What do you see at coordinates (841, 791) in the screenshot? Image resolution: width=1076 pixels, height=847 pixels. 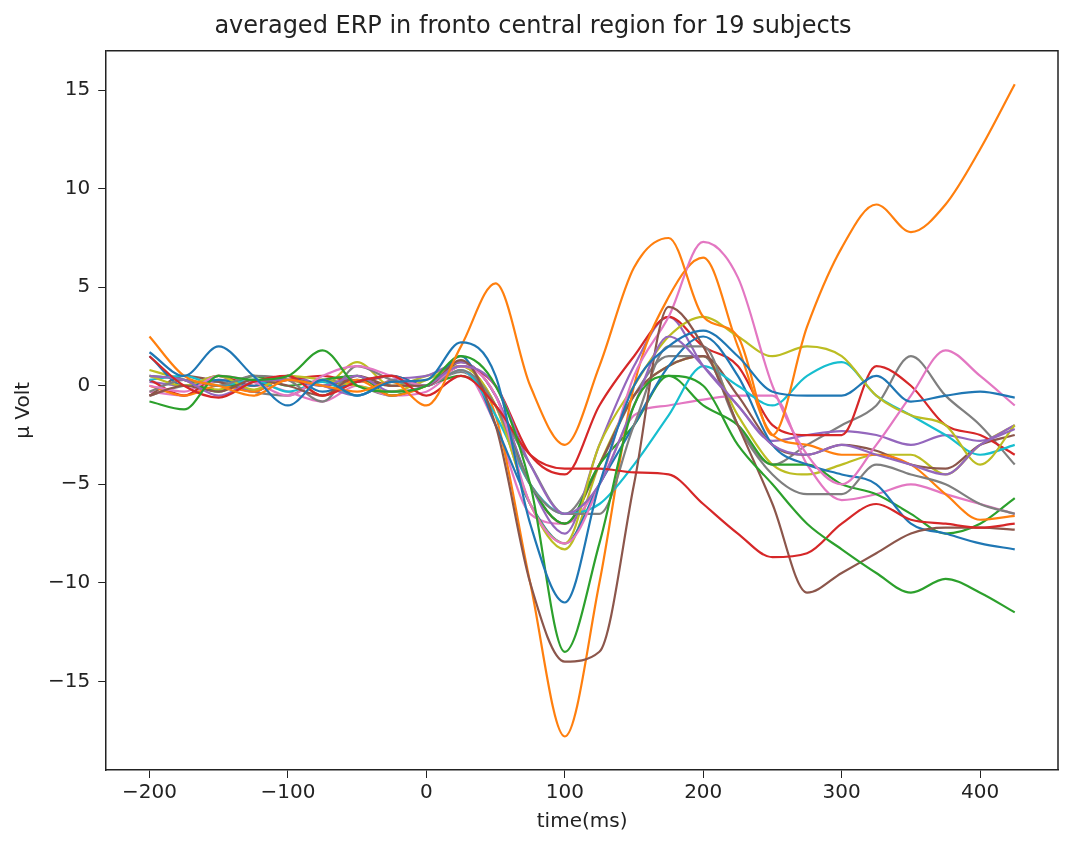 I see `x-tick-label: 300` at bounding box center [841, 791].